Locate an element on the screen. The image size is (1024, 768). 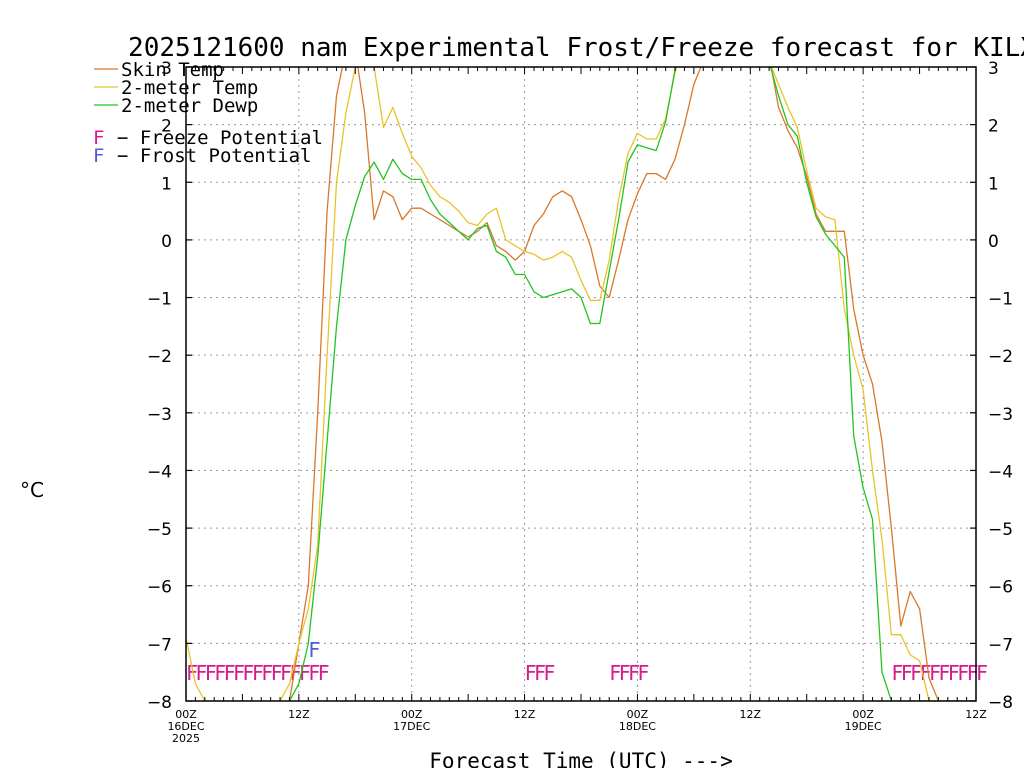
freeze-flag-21: F is located at coordinates (643, 673).